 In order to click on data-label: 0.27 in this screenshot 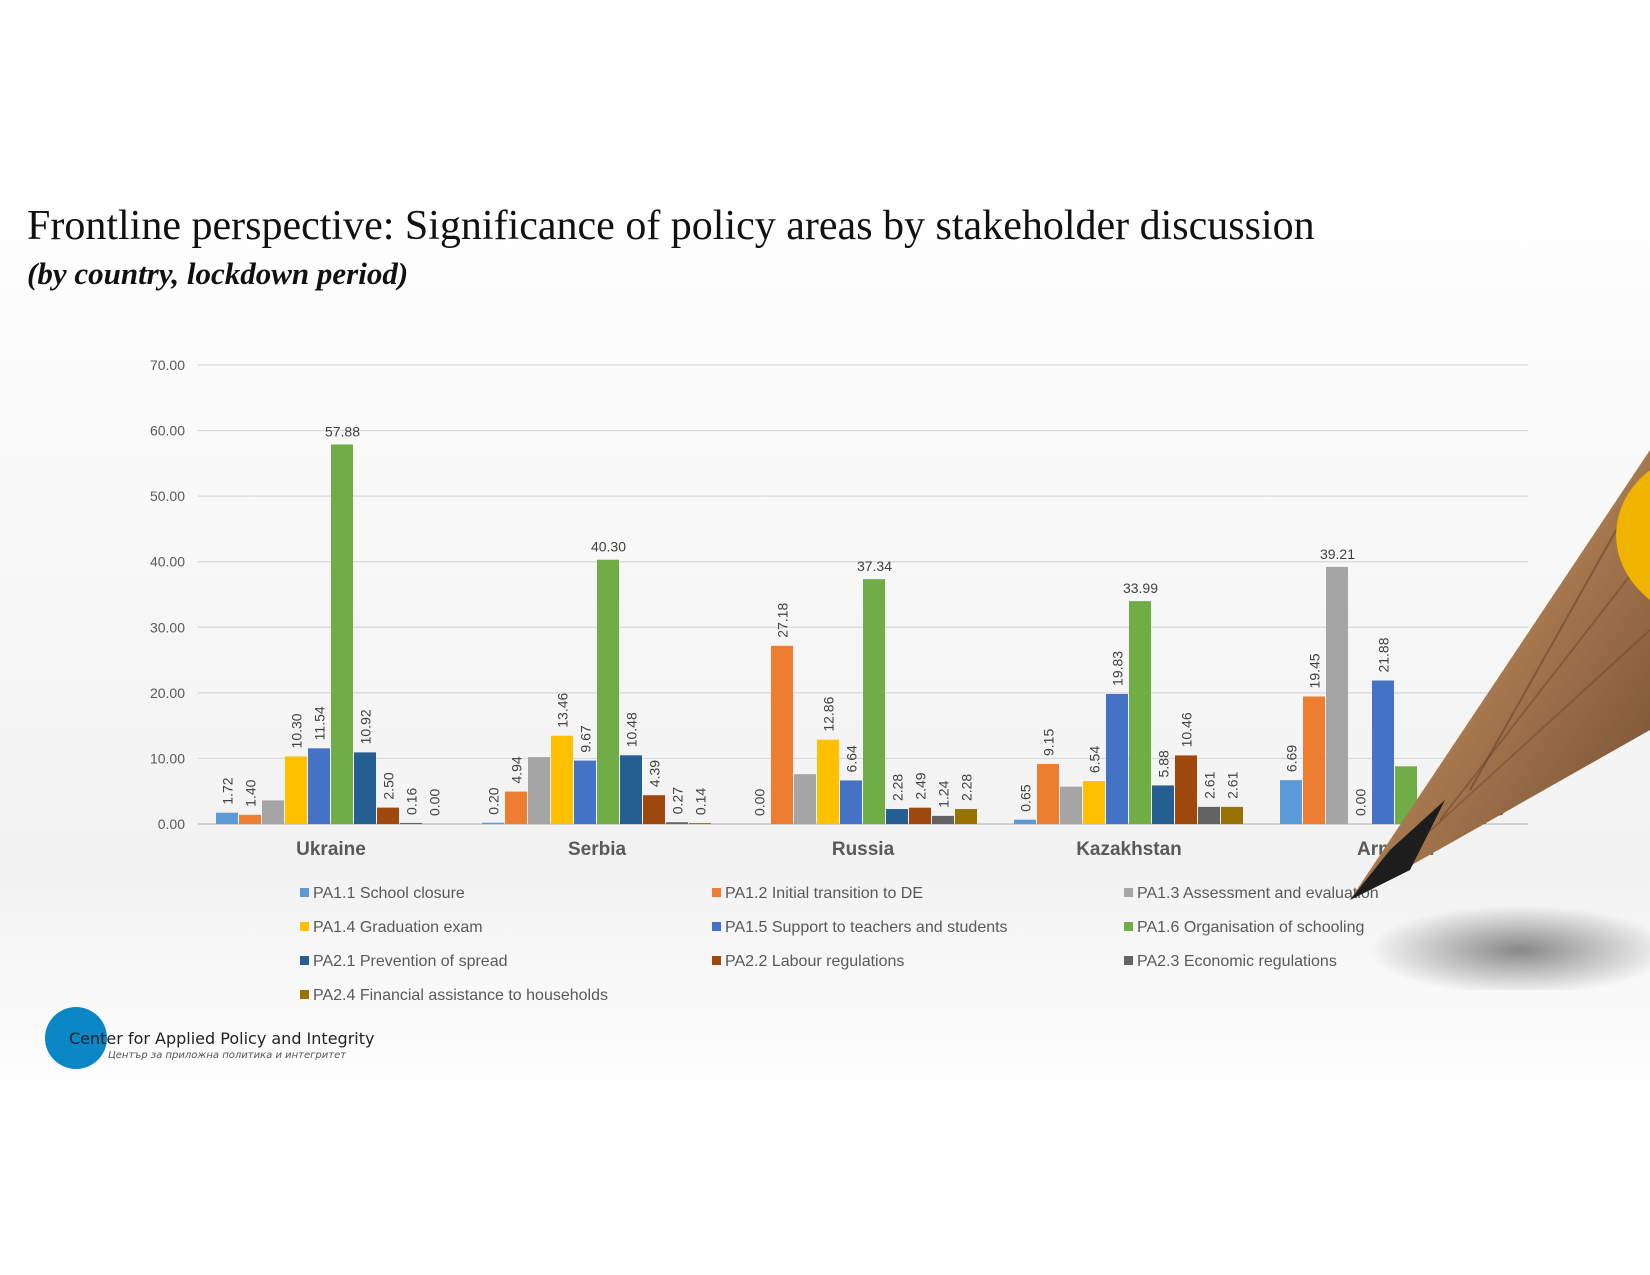, I will do `click(678, 800)`.